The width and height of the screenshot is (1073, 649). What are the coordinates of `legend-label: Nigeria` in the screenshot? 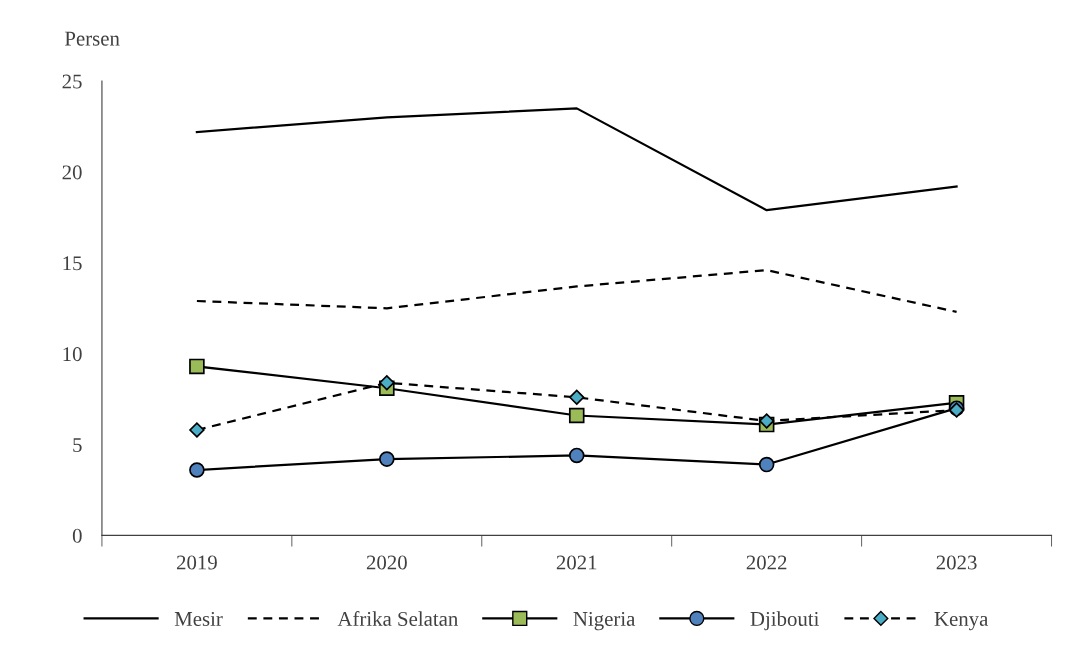 It's located at (604, 621).